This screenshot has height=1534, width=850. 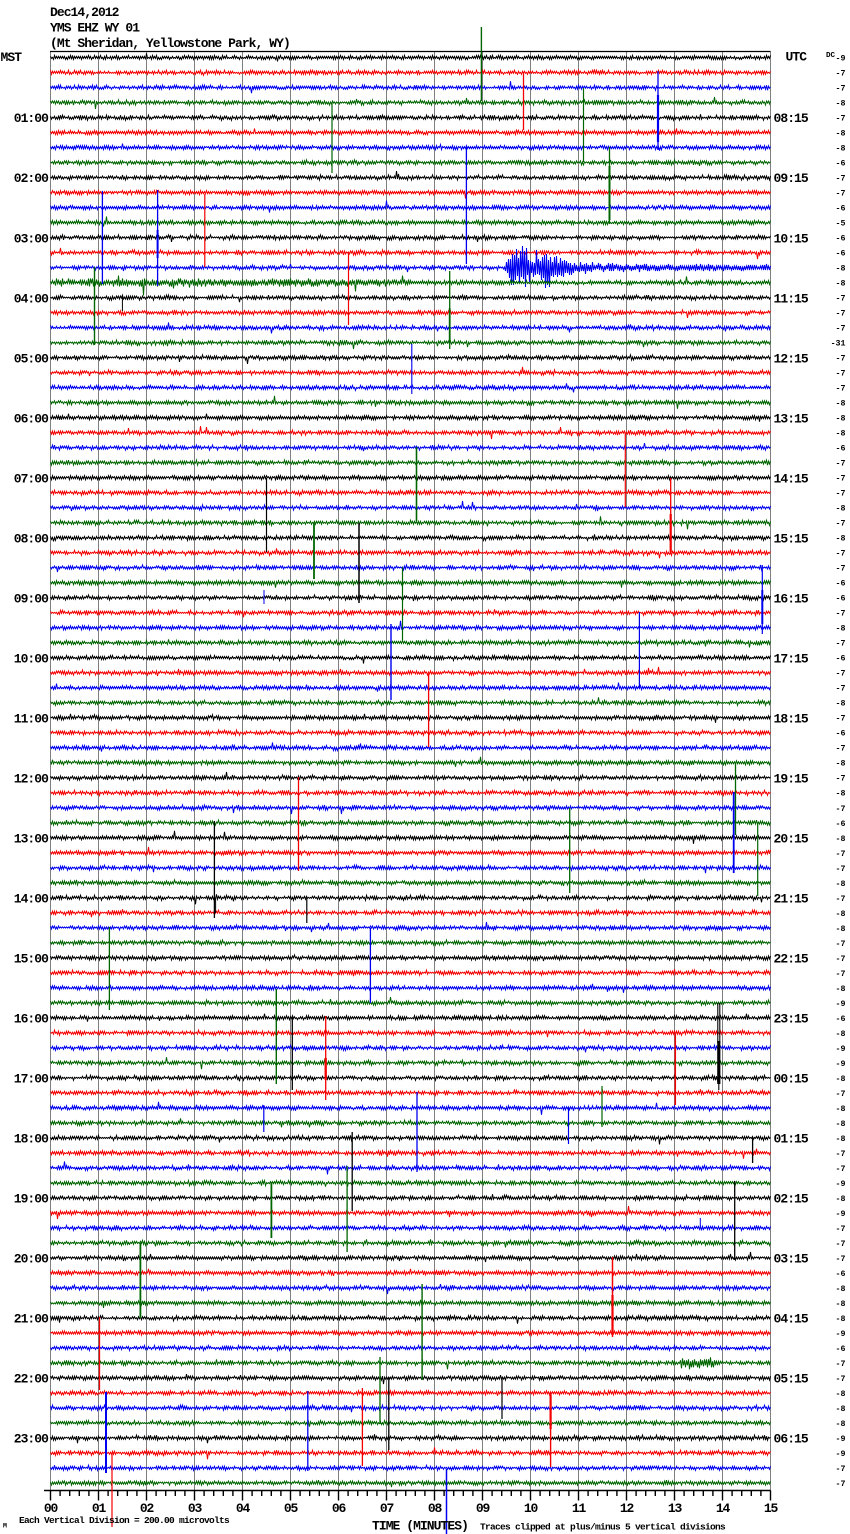 I want to click on svg-text: 04:15, so click(x=791, y=1319).